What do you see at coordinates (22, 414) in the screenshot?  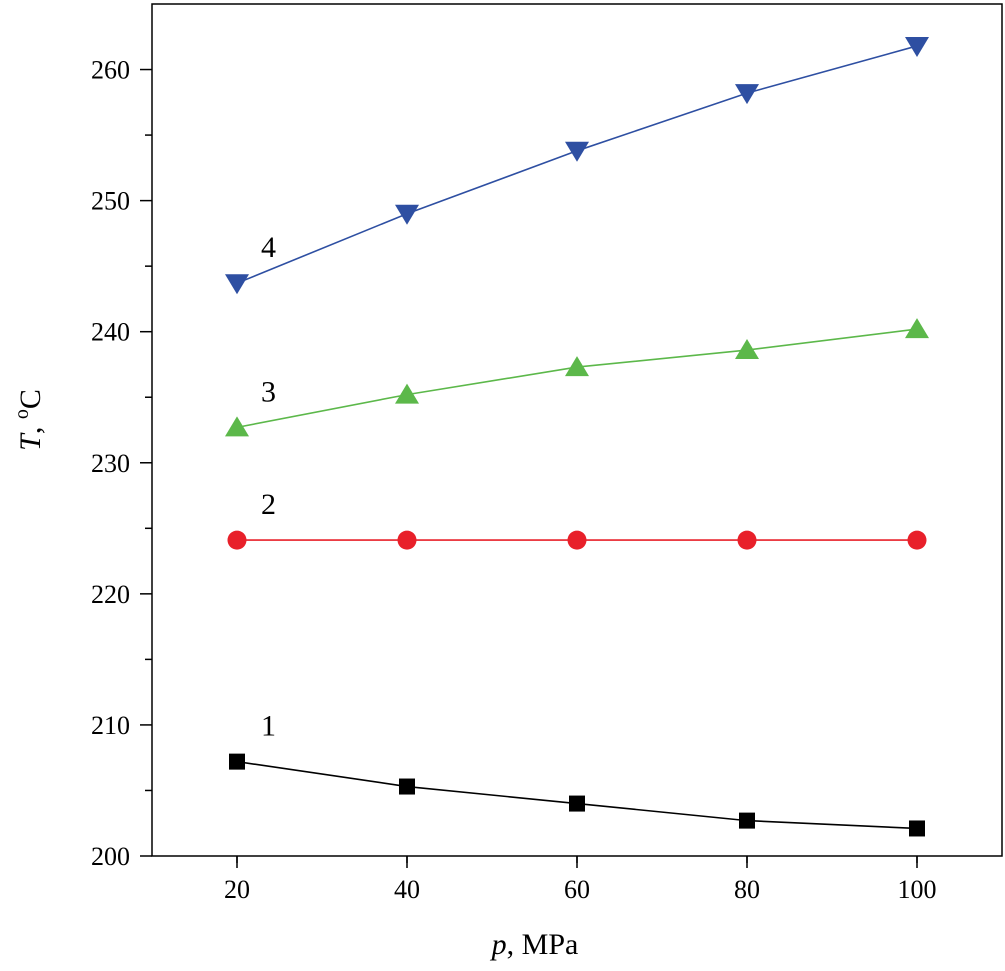 I see `y-axis-degree: o` at bounding box center [22, 414].